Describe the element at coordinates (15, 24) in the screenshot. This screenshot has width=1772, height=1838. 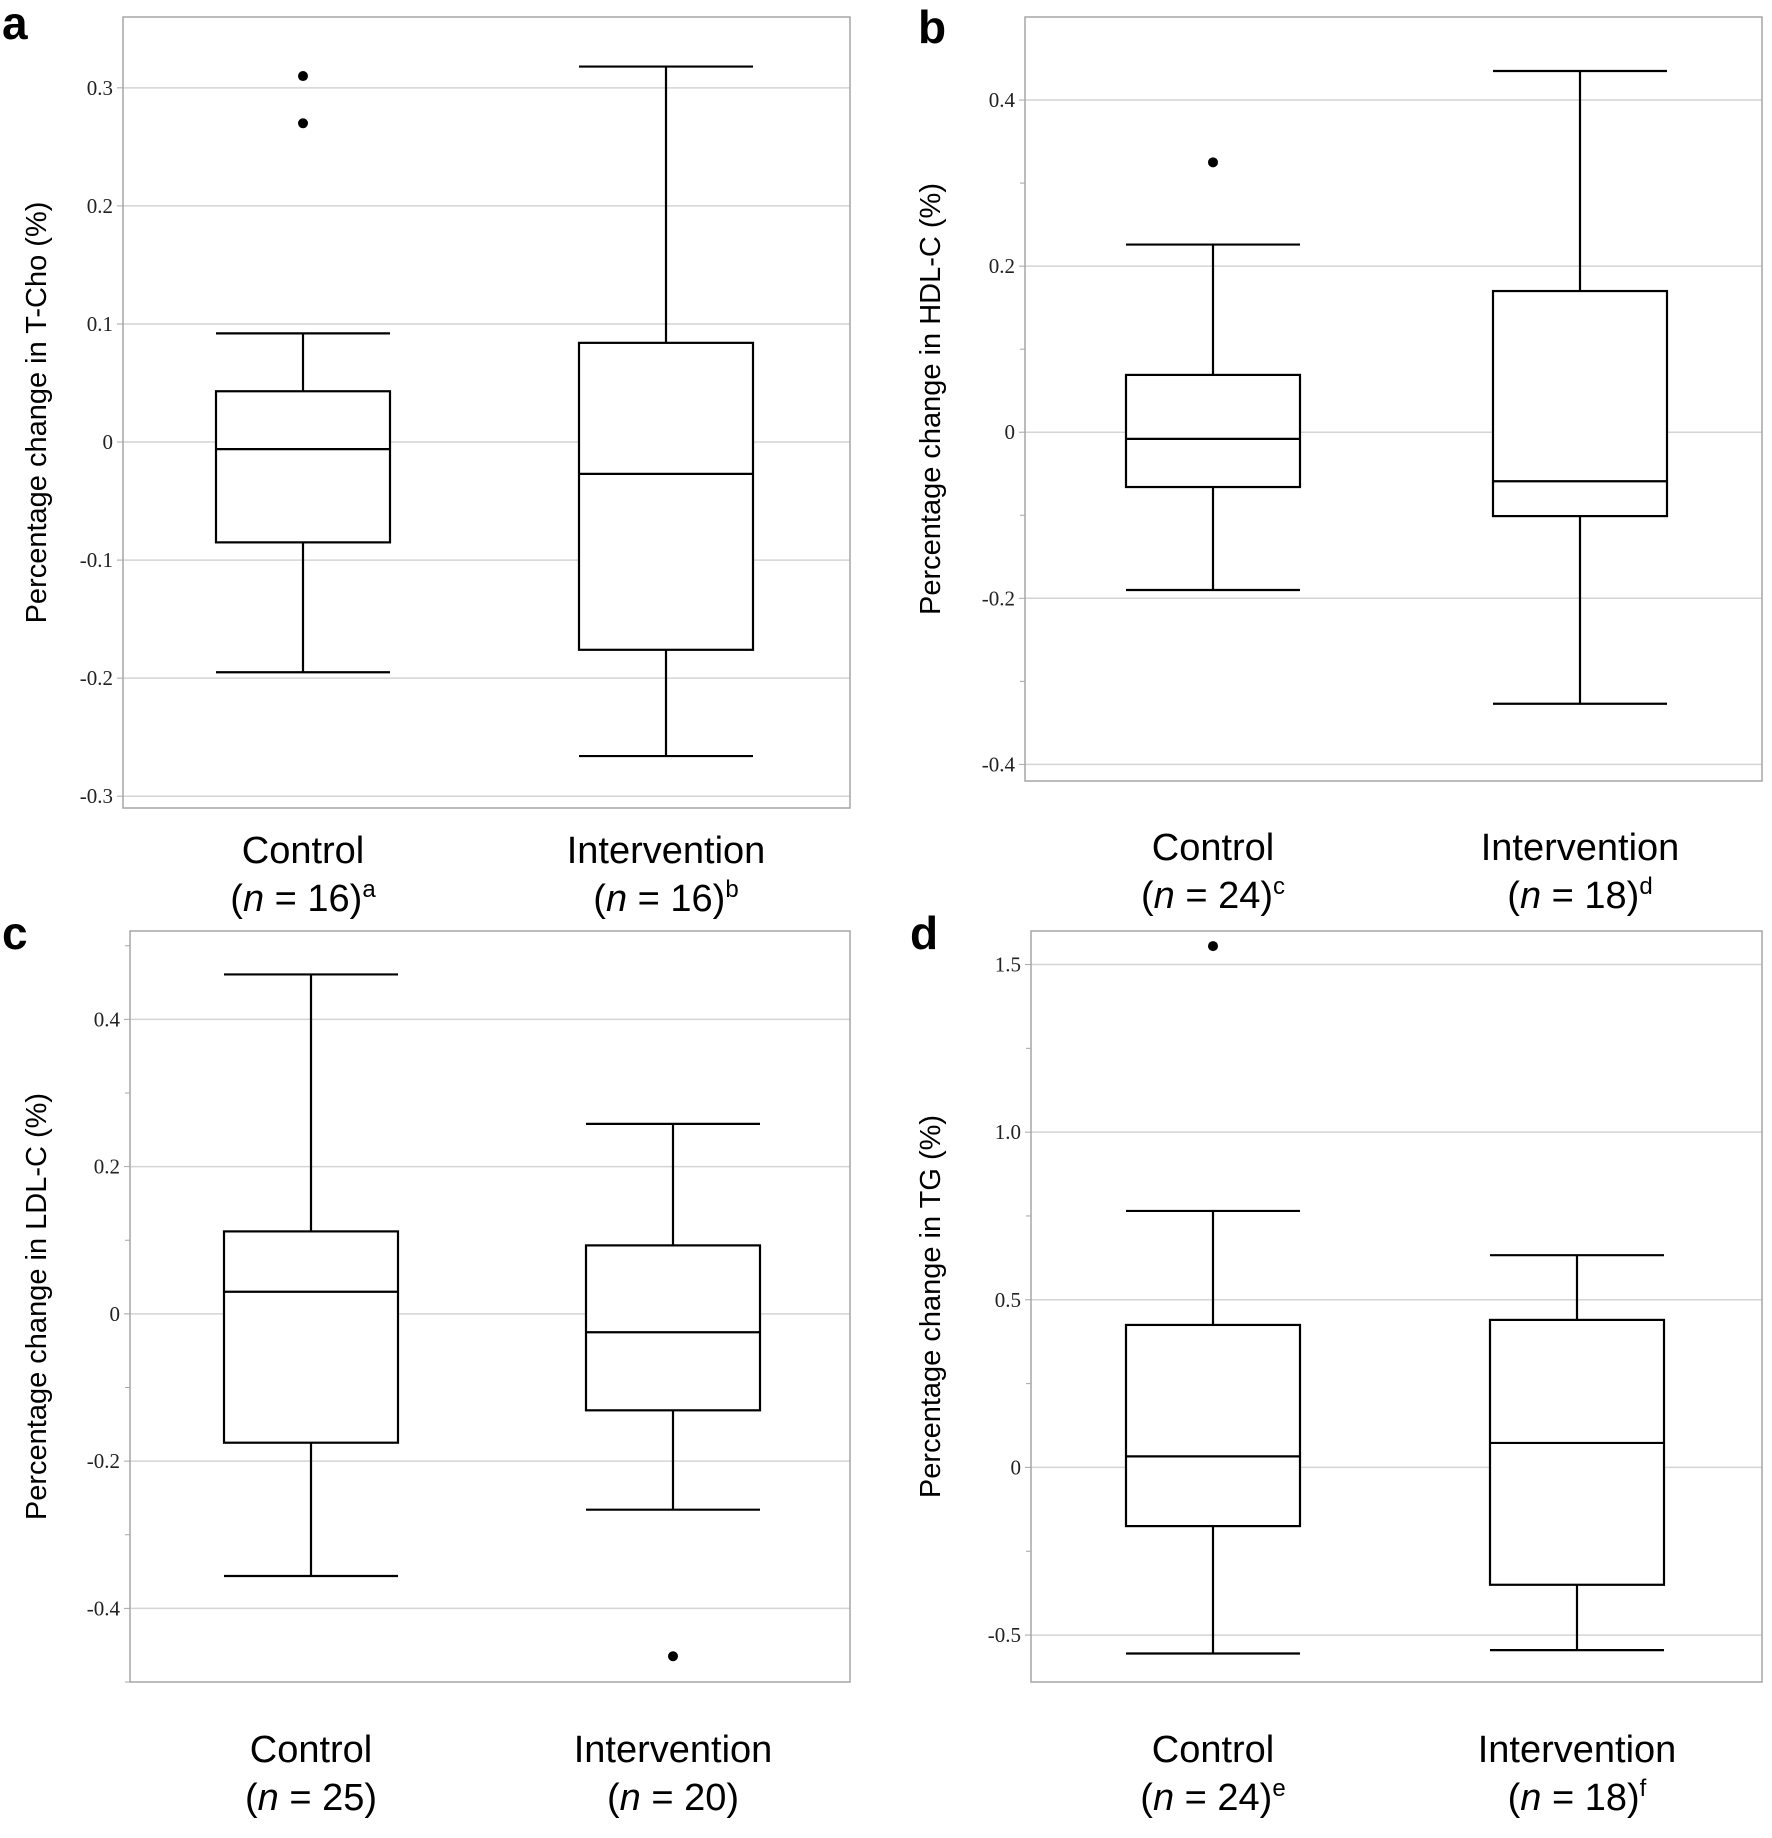
I see `panel-letter: a` at that location.